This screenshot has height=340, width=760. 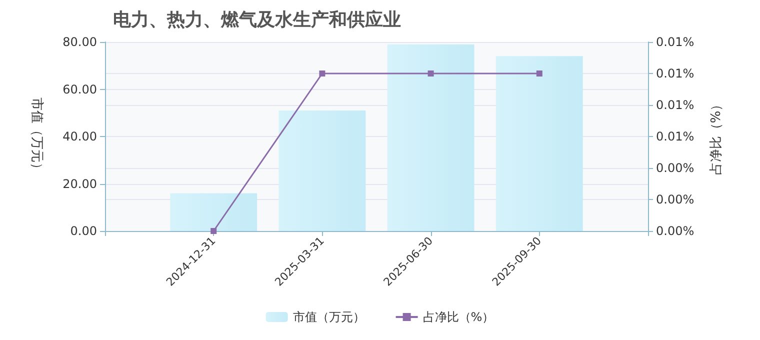 What do you see at coordinates (716, 137) in the screenshot?
I see `y2-axis-title: 占净比（%）` at bounding box center [716, 137].